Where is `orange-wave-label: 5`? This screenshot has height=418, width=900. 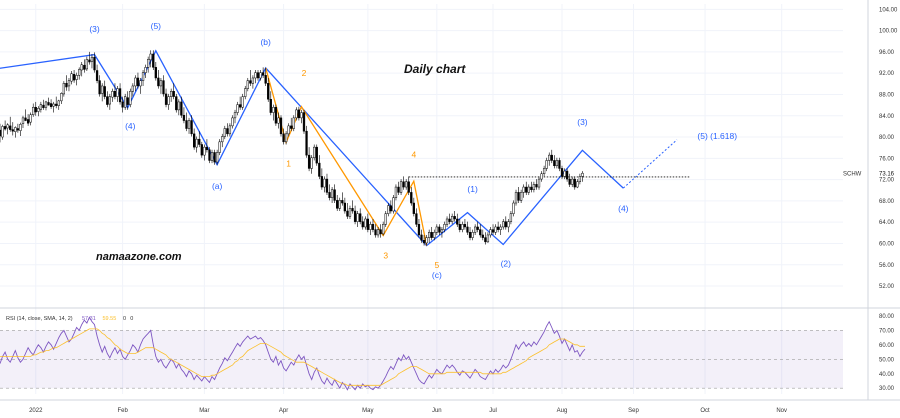
orange-wave-label: 5 is located at coordinates (436, 265).